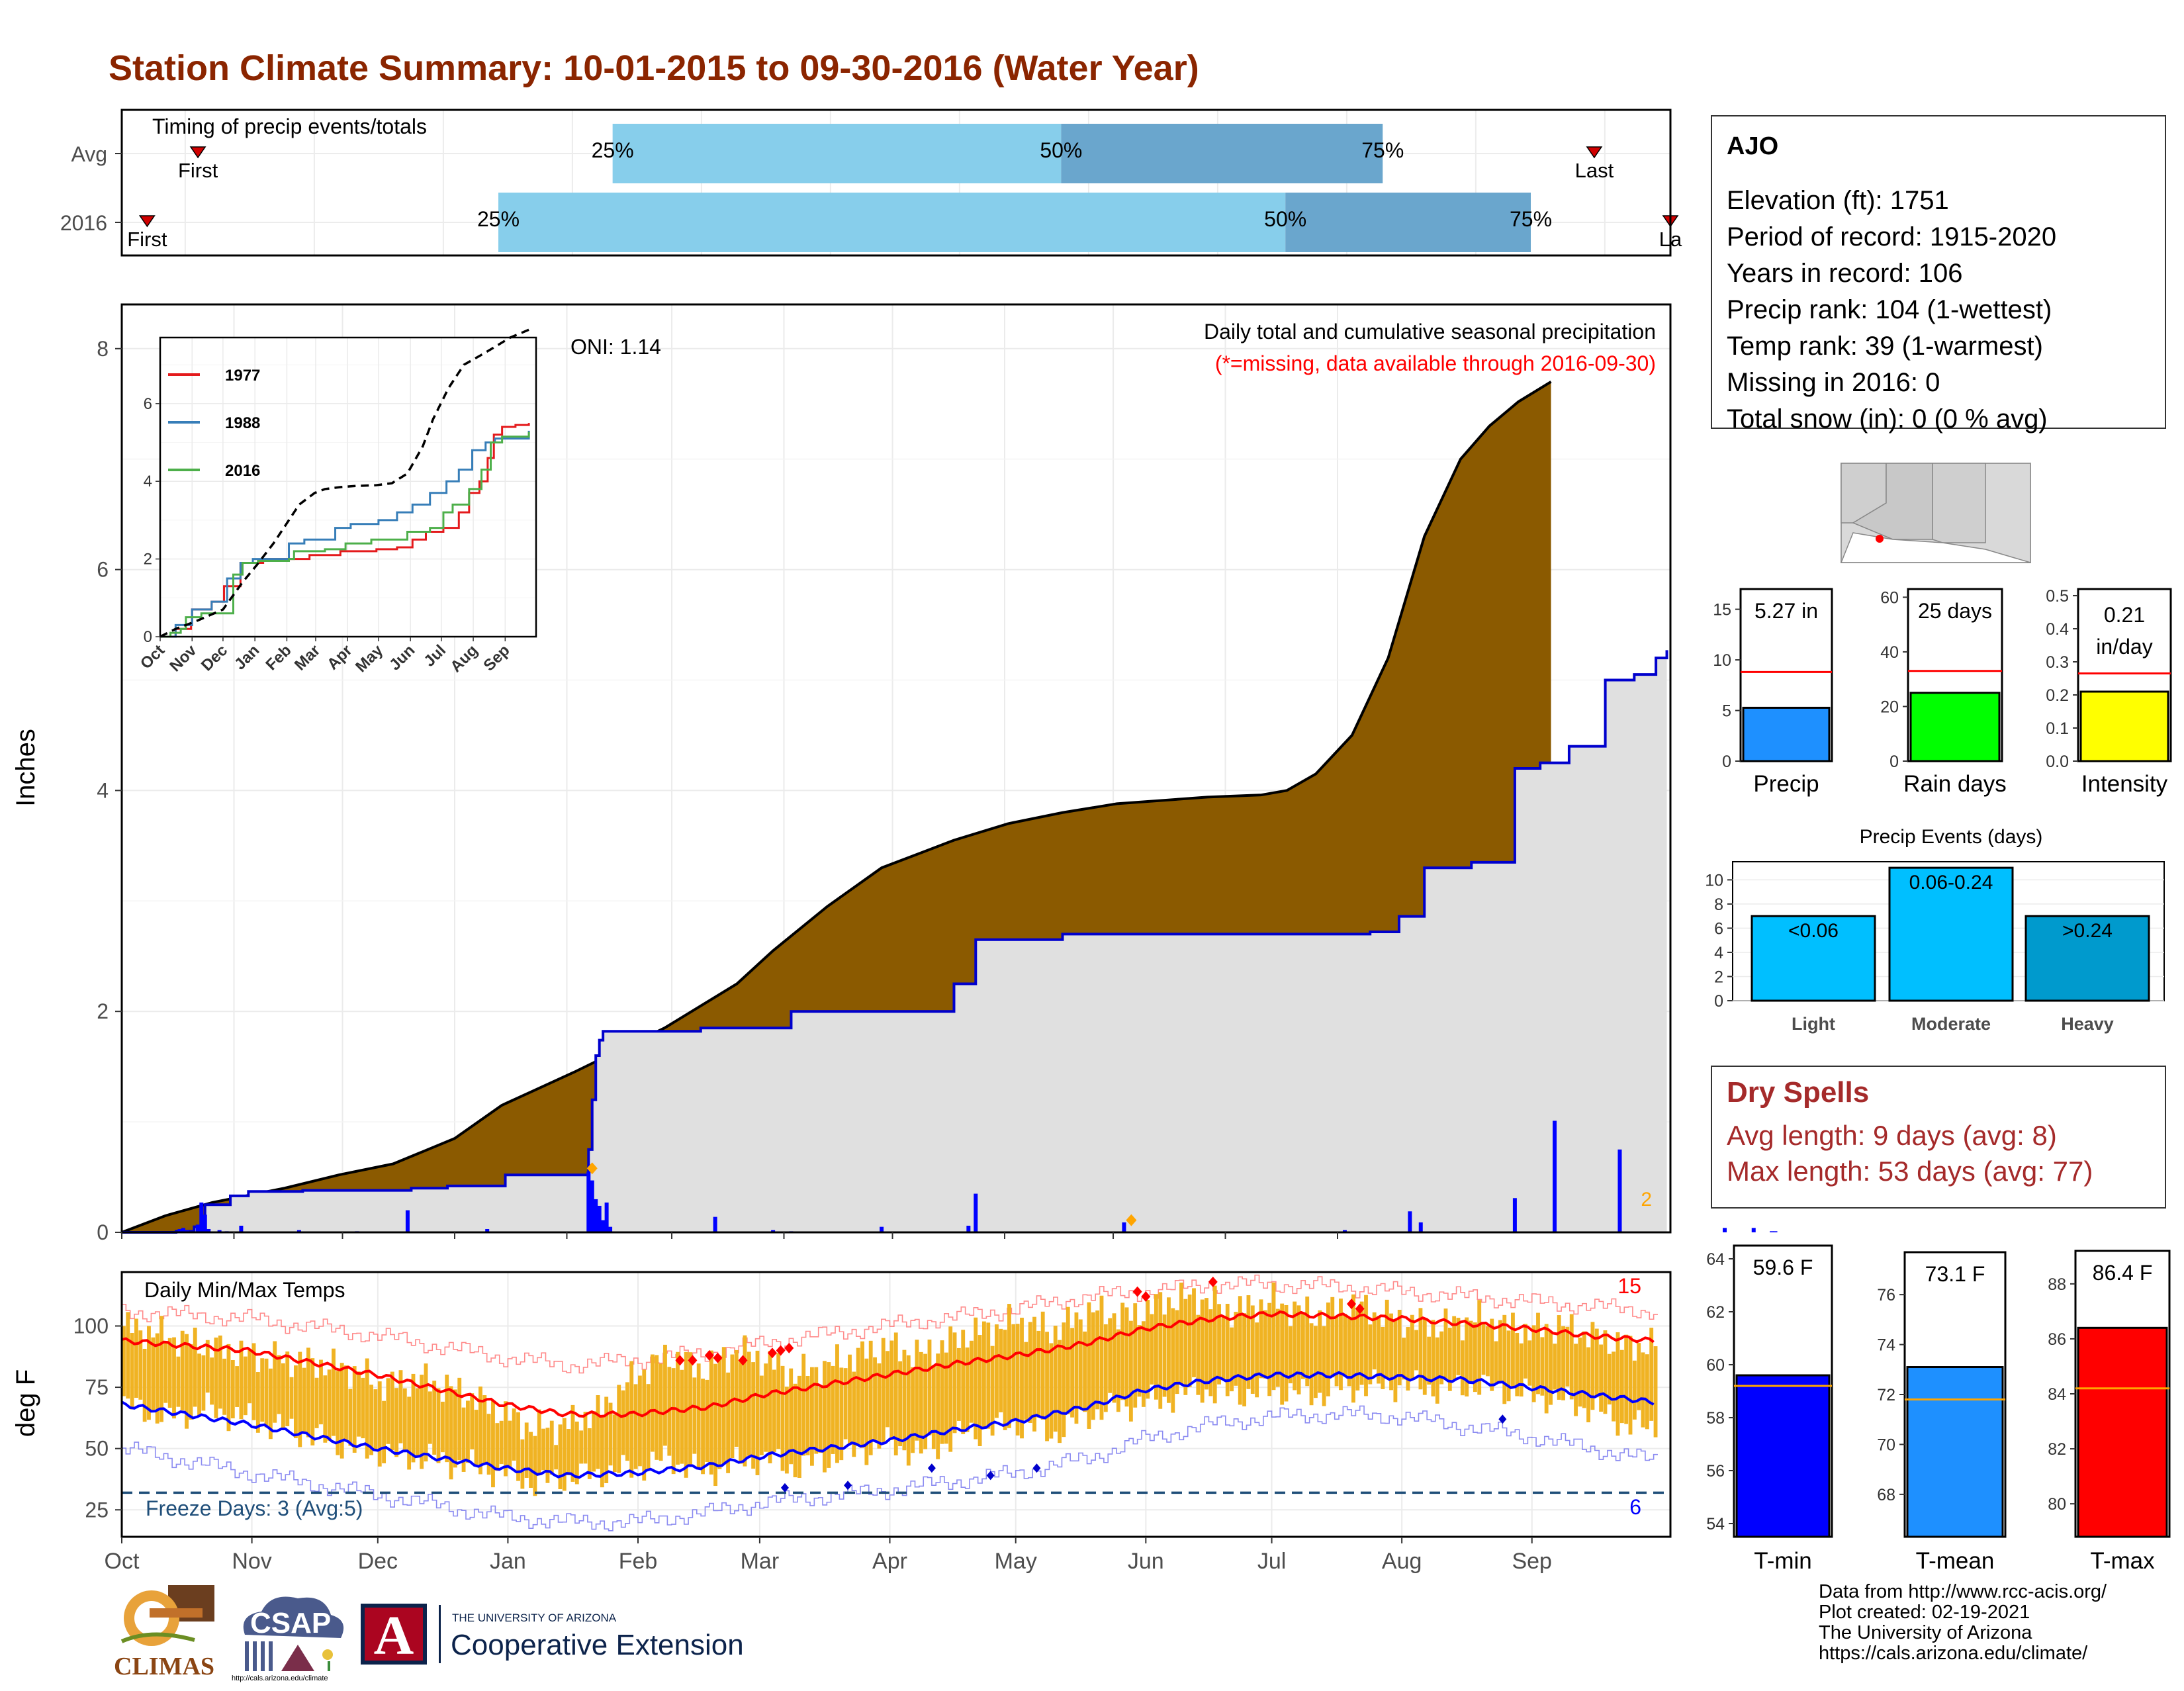 This screenshot has height=1691, width=2184. Describe the element at coordinates (291, 1623) in the screenshot. I see `csap-wordmark: CSAP` at that location.